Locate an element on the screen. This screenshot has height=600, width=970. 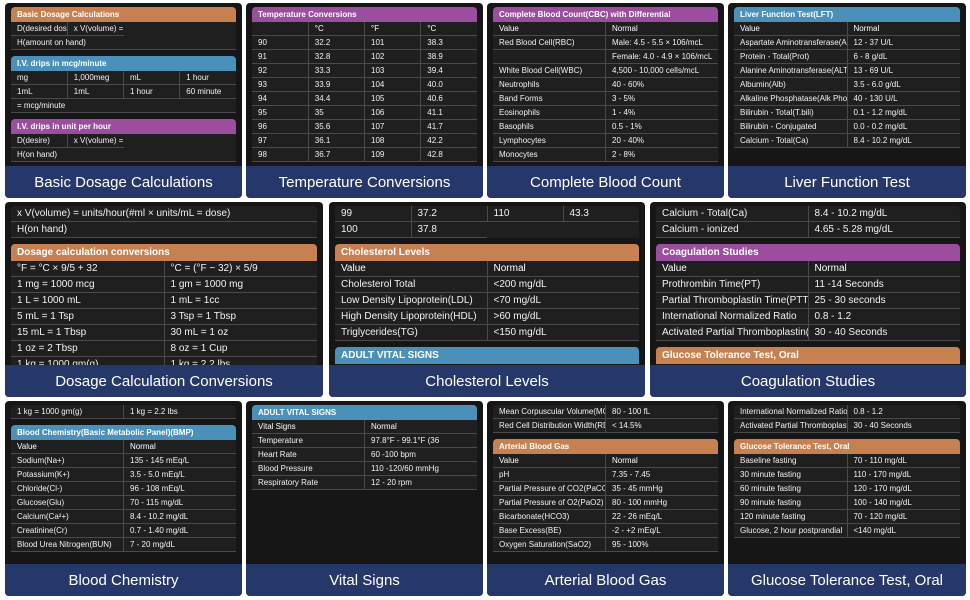
table-row: Cholesterol Total <200 mg/dL is located at coordinates (487, 284).